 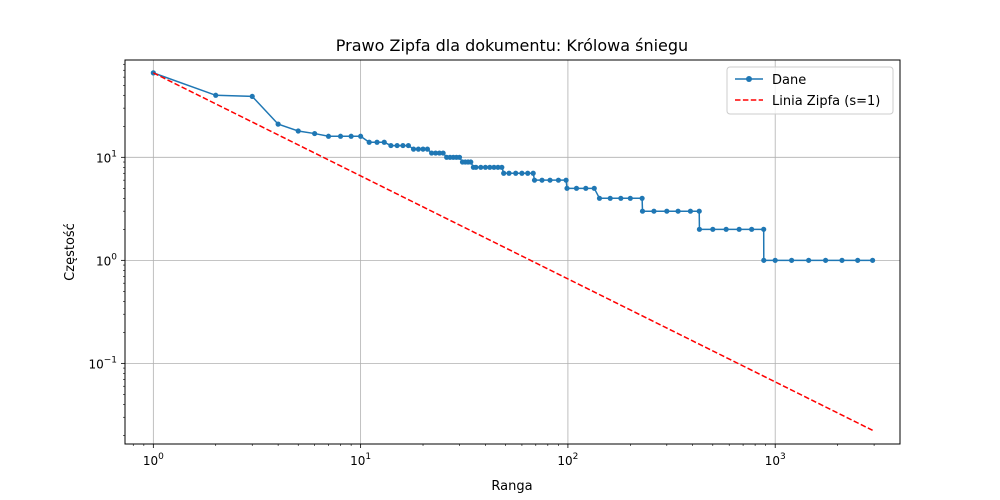 I want to click on legend-marker-dane, so click(x=749, y=79).